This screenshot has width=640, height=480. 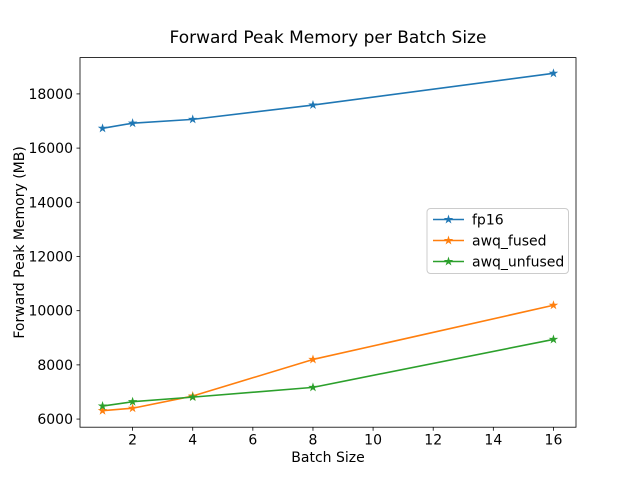 What do you see at coordinates (328, 38) in the screenshot?
I see `chart-title: Forward Peak Memory per Batch Size` at bounding box center [328, 38].